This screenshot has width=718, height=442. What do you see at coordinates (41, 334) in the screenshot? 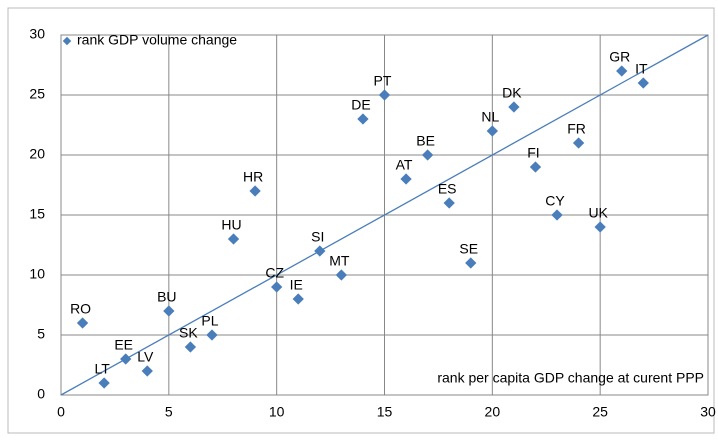
I see `y-tick-label: 5` at bounding box center [41, 334].